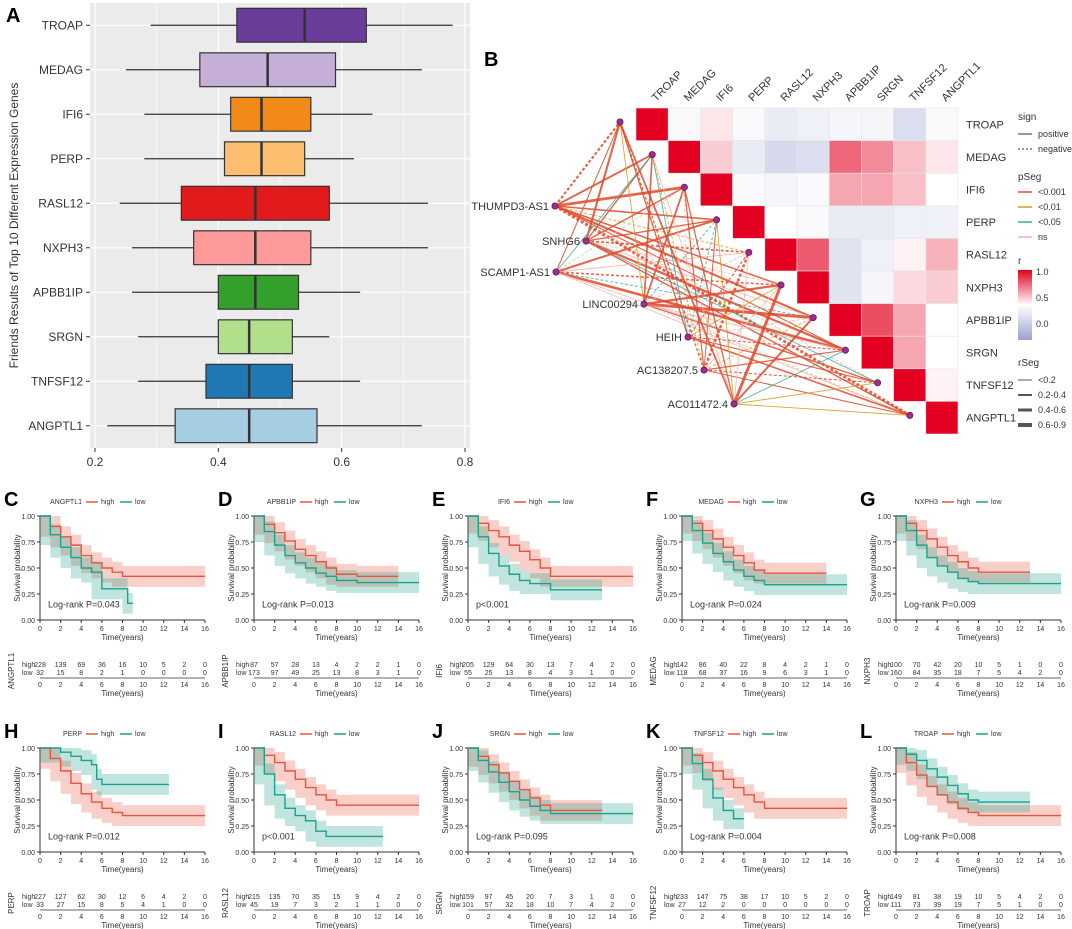  Describe the element at coordinates (123, 673) in the screenshot. I see `risk-low-count: 1` at that location.